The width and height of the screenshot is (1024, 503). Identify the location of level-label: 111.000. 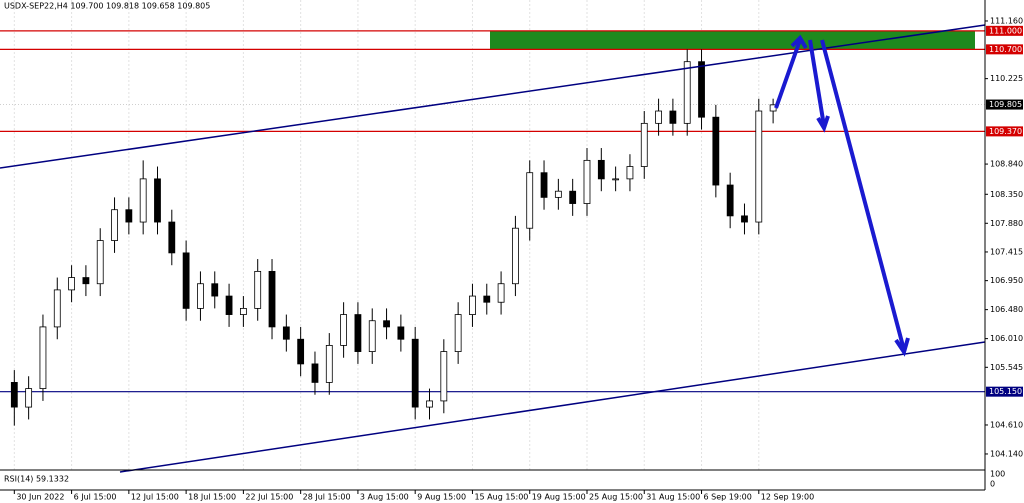
(1005, 30).